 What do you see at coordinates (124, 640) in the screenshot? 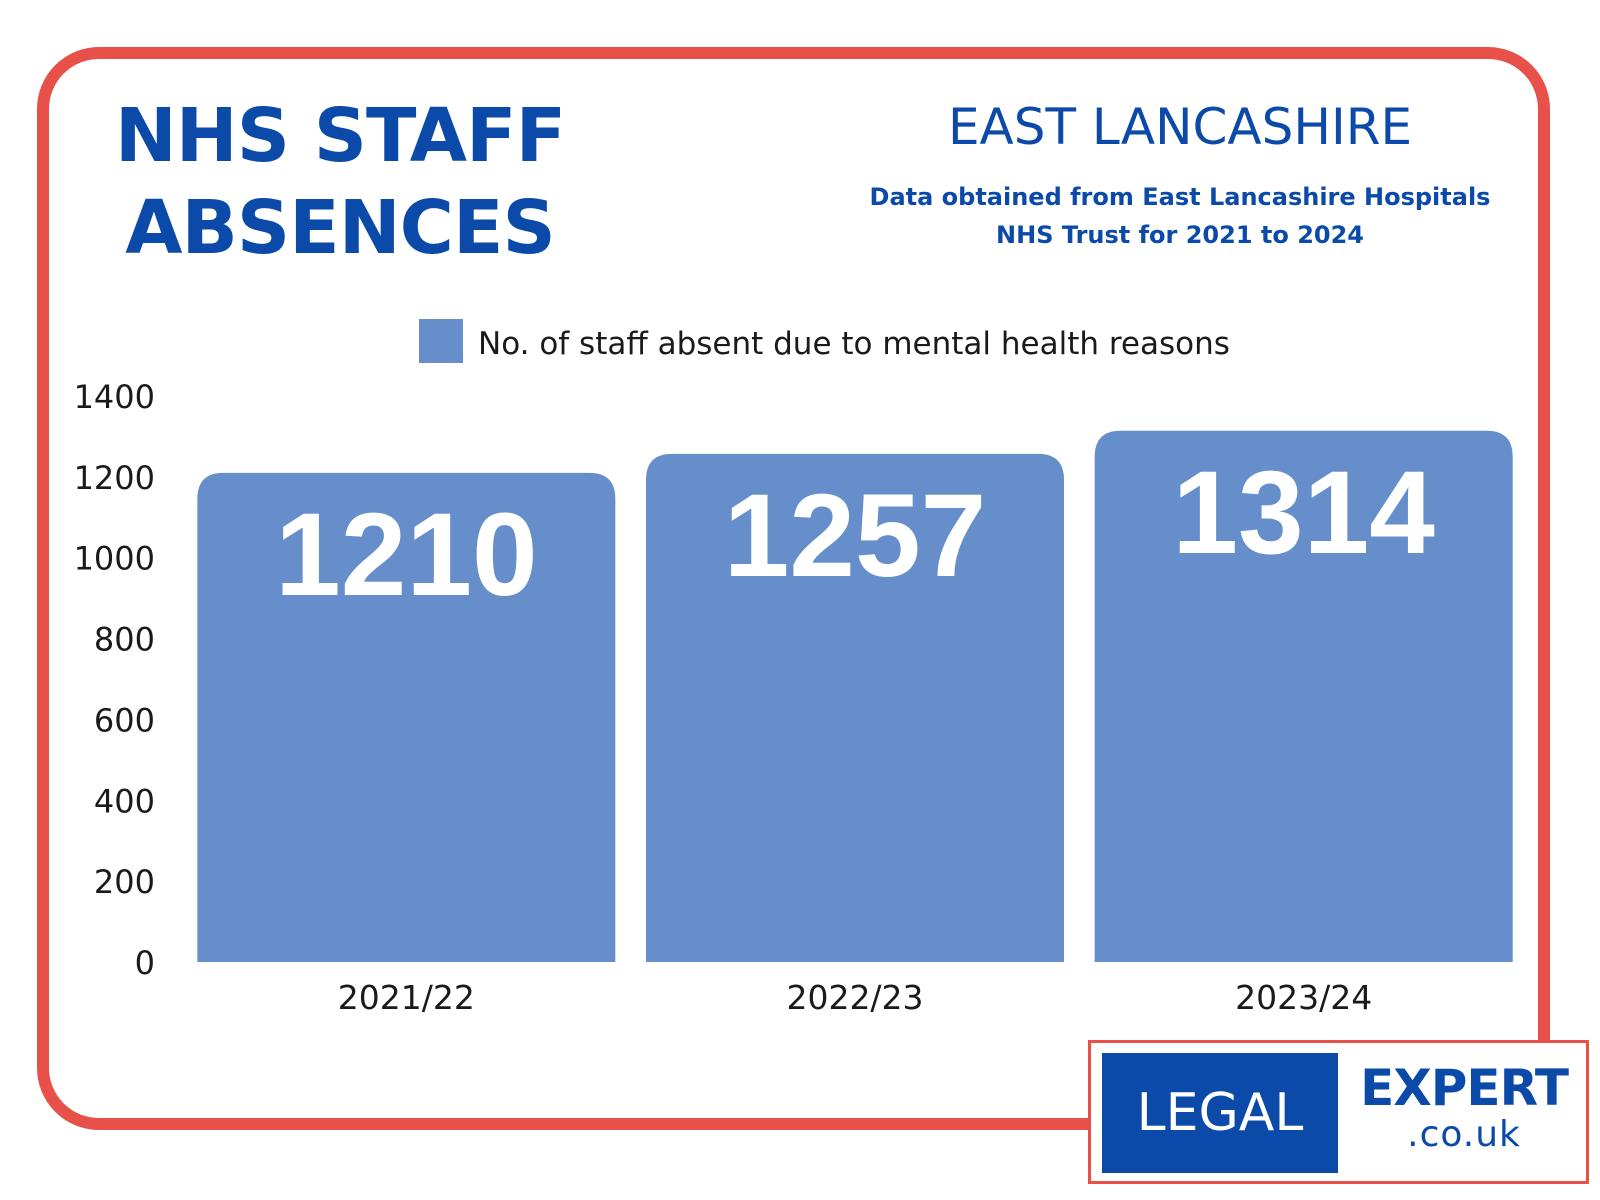
I see `y-tick-label: 800` at bounding box center [124, 640].